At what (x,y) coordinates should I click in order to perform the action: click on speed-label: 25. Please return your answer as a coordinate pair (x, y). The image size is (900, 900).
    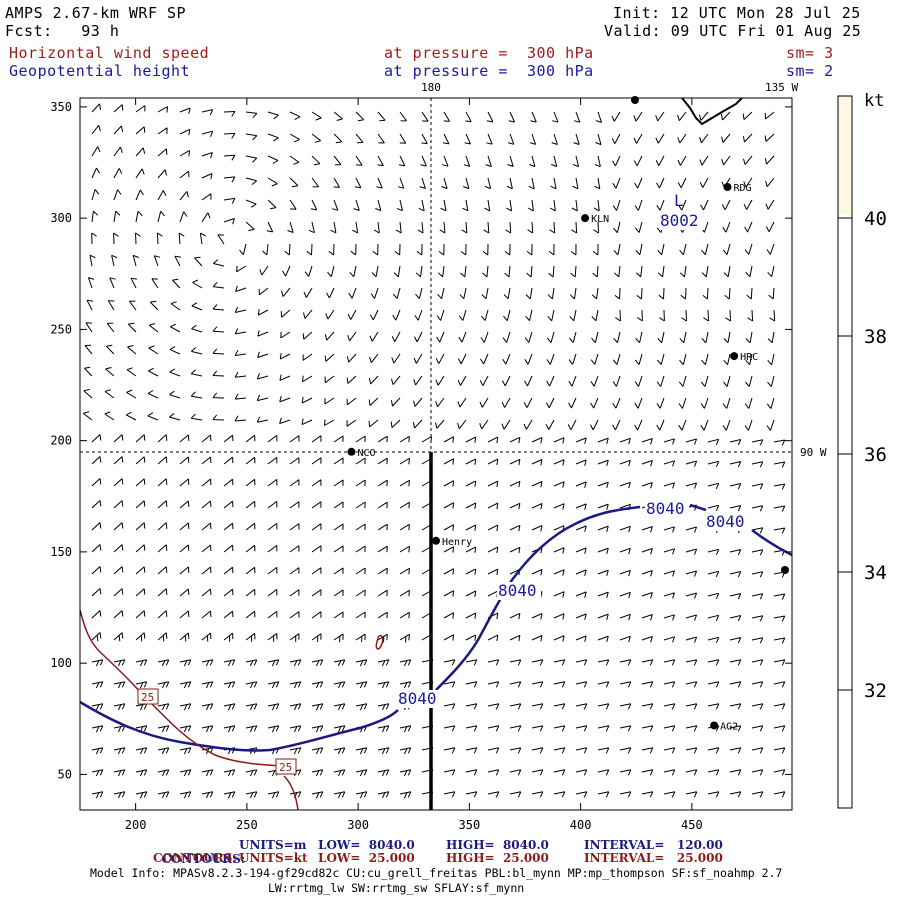
    Looking at the image, I should click on (285, 767).